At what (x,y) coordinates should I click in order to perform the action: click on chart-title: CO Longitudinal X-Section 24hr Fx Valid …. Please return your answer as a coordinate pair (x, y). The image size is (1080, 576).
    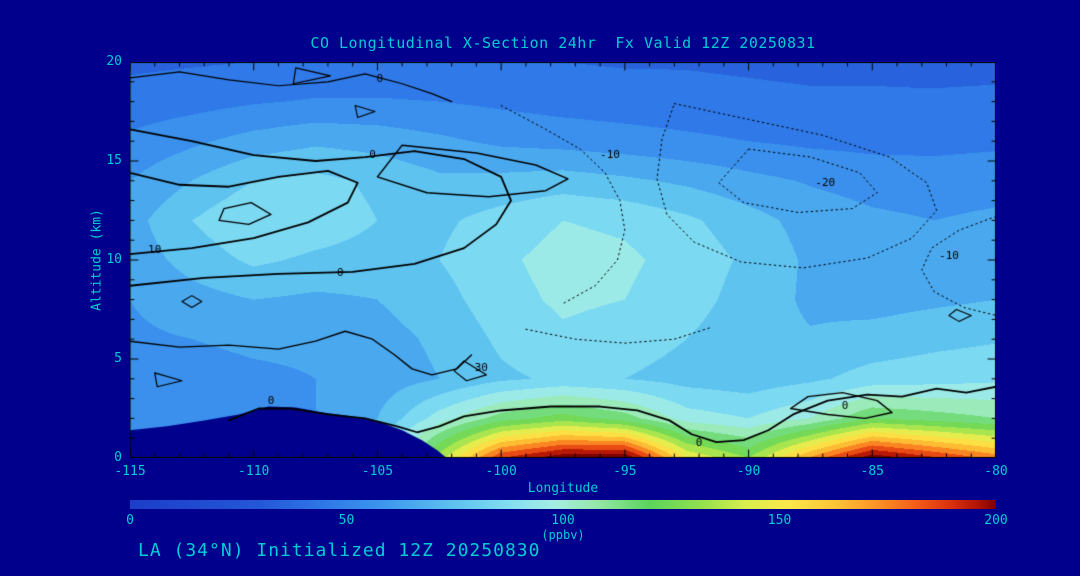
    Looking at the image, I should click on (563, 43).